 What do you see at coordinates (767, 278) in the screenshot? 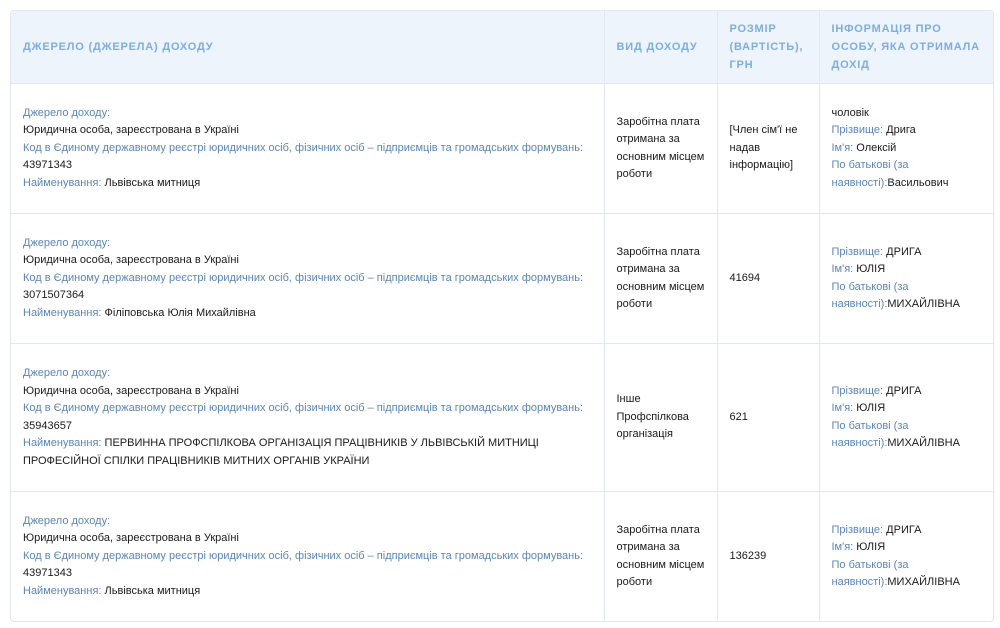
I see `amount-cell: 41694` at bounding box center [767, 278].